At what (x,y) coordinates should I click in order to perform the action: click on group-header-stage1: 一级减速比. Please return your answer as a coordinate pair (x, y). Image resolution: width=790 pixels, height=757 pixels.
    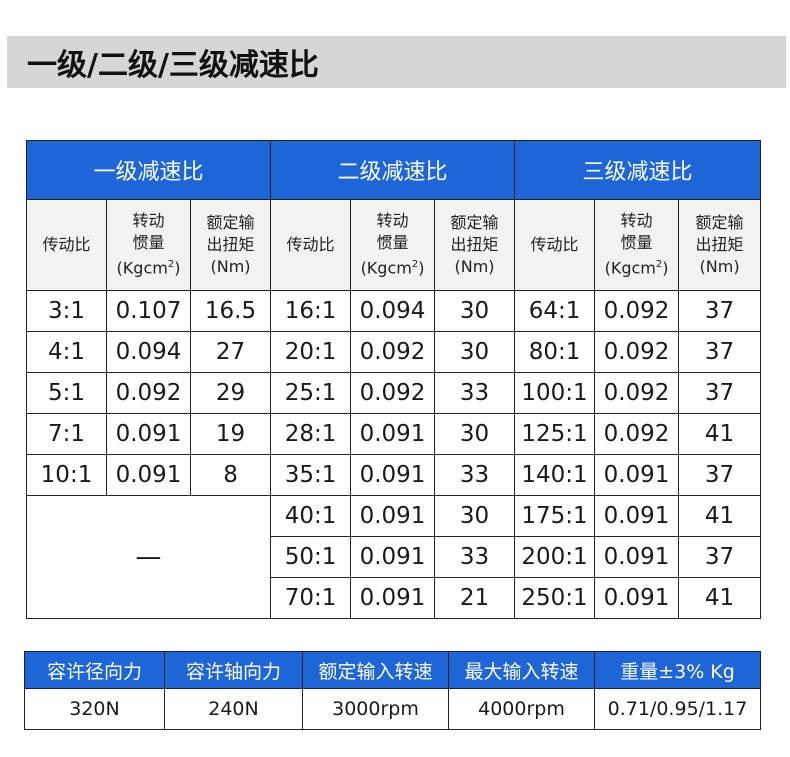
    Looking at the image, I should click on (148, 170).